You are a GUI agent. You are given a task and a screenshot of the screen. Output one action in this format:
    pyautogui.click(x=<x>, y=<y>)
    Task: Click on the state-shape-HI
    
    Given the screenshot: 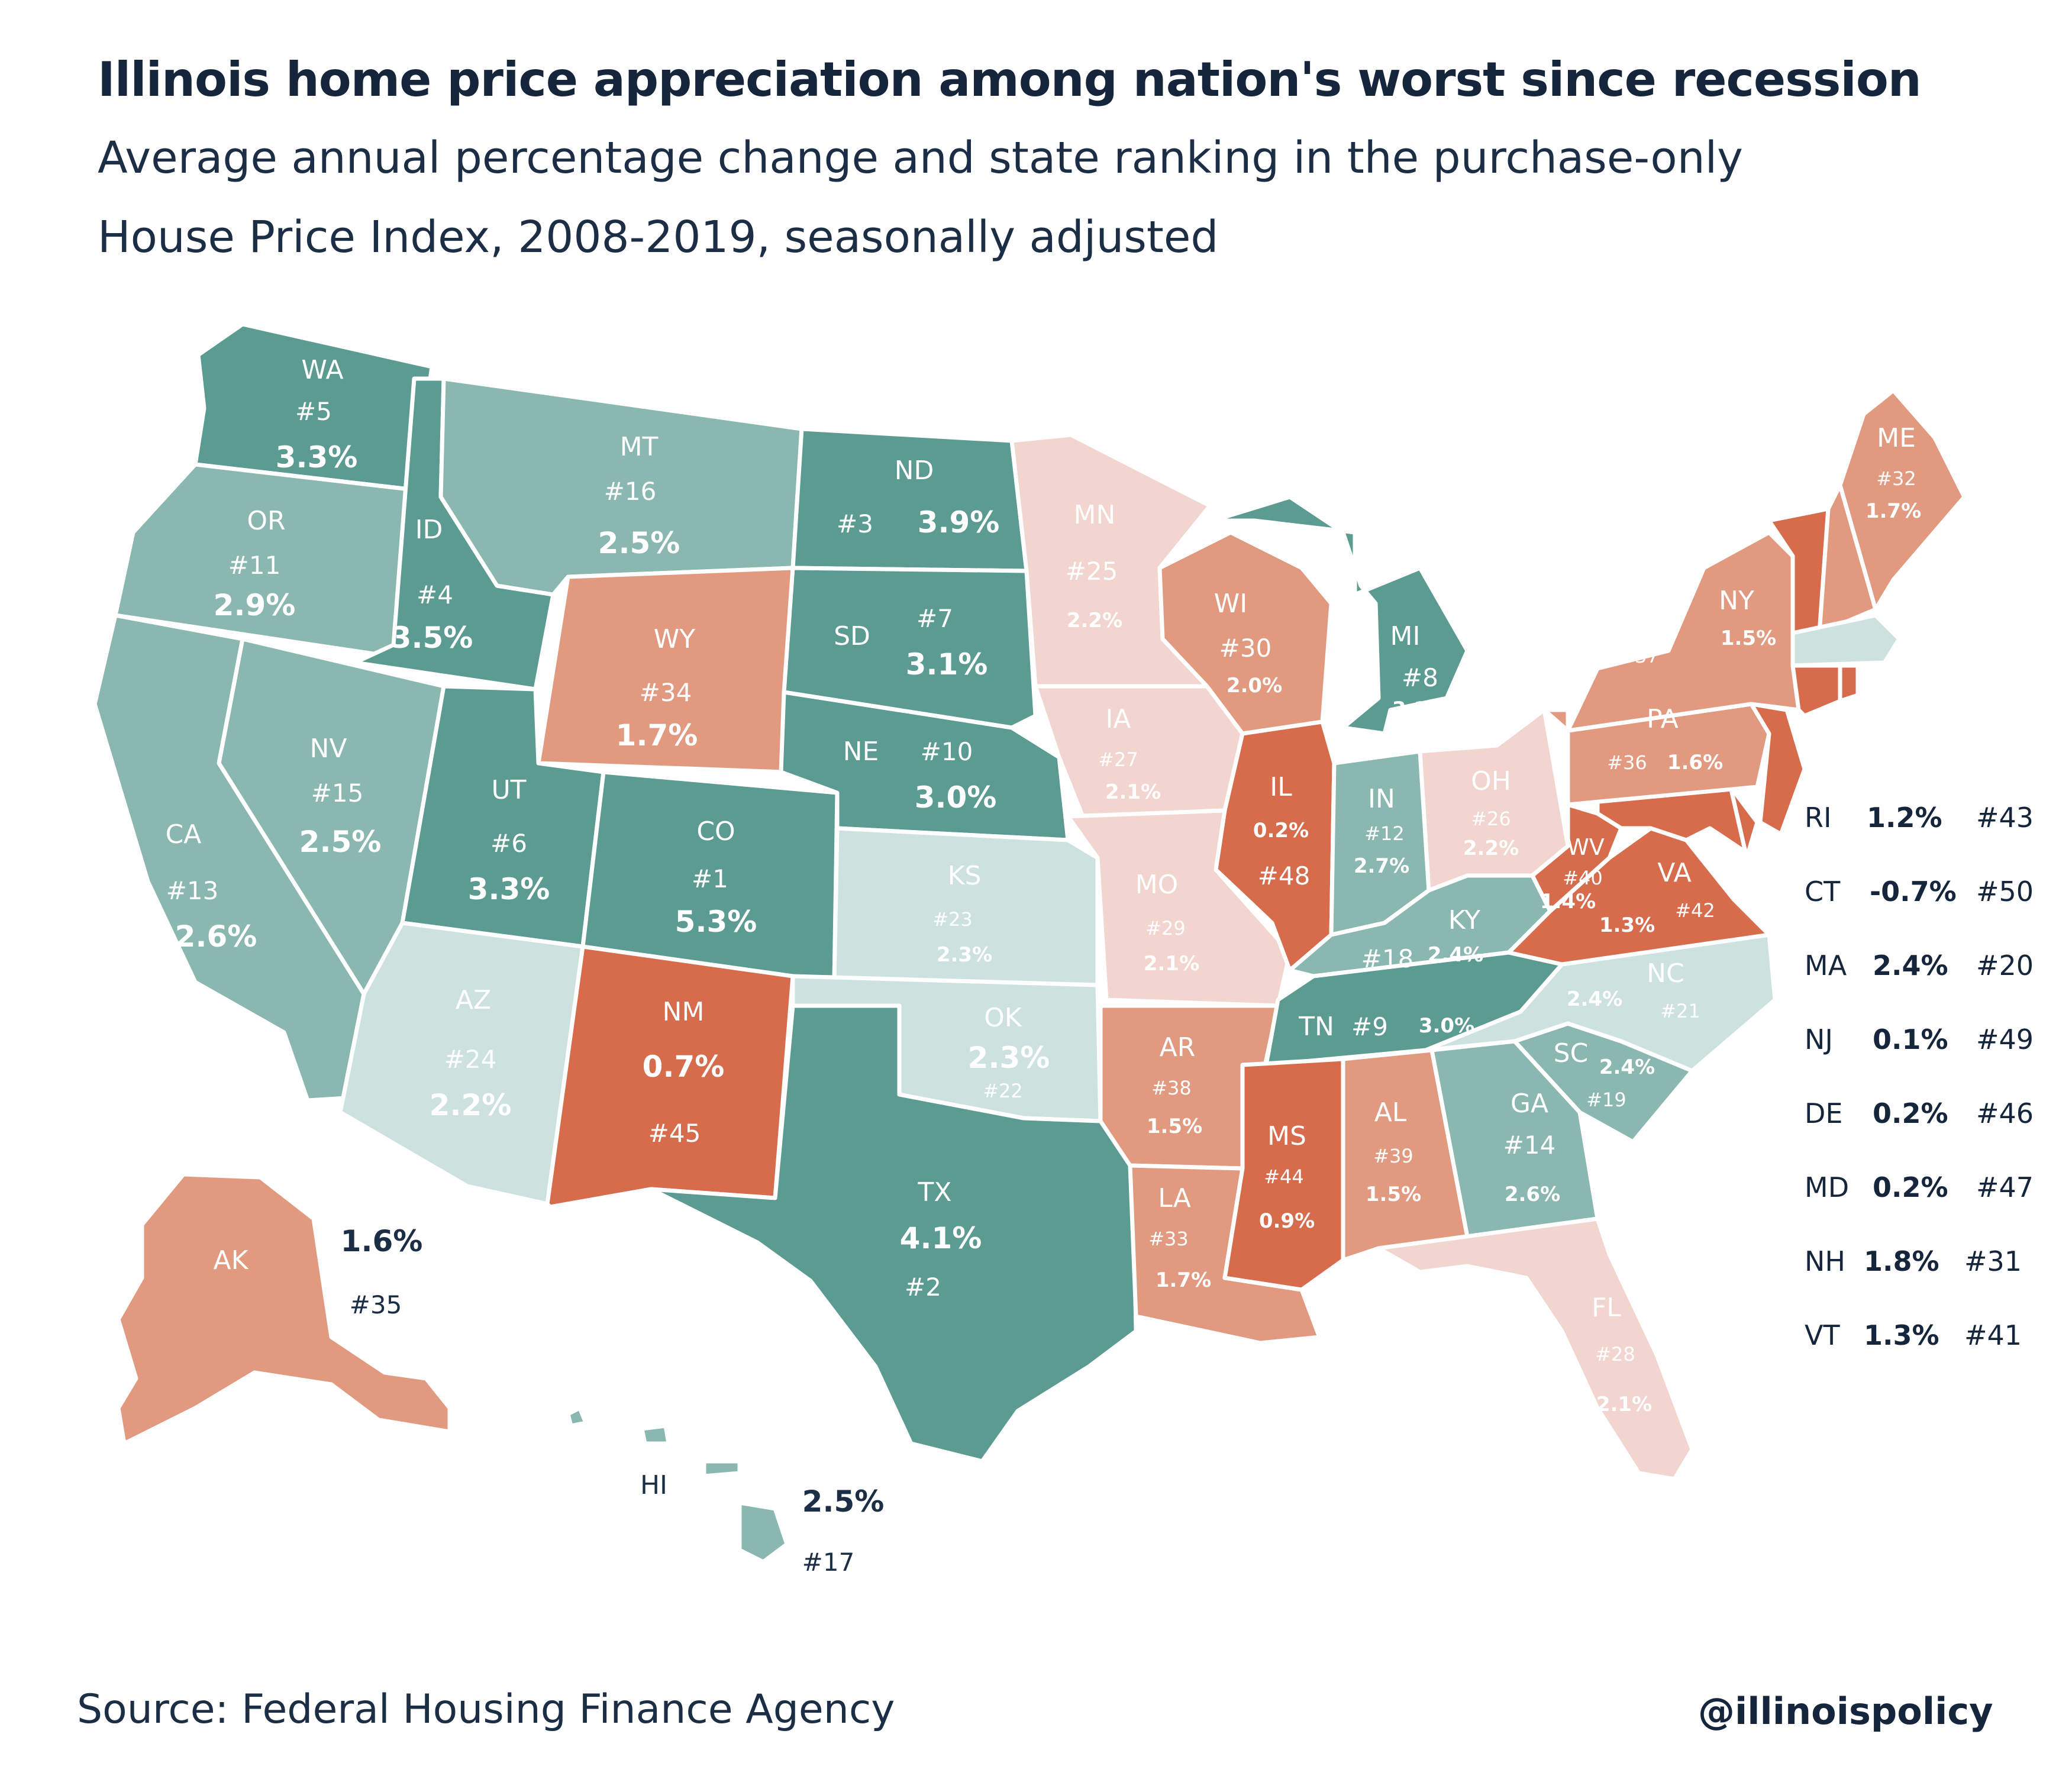 What is the action you would take?
    pyautogui.click(x=763, y=1532)
    